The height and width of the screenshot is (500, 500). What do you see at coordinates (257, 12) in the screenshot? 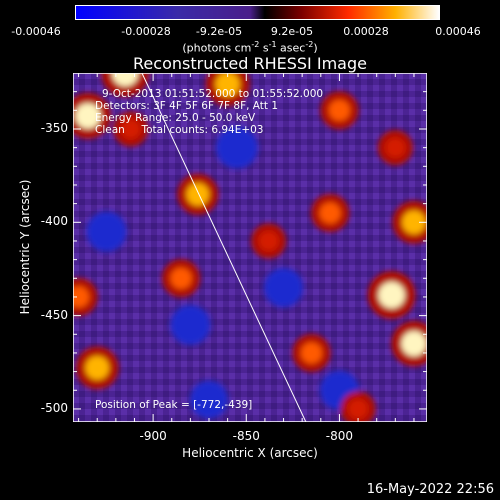
I see `colorbar` at bounding box center [257, 12].